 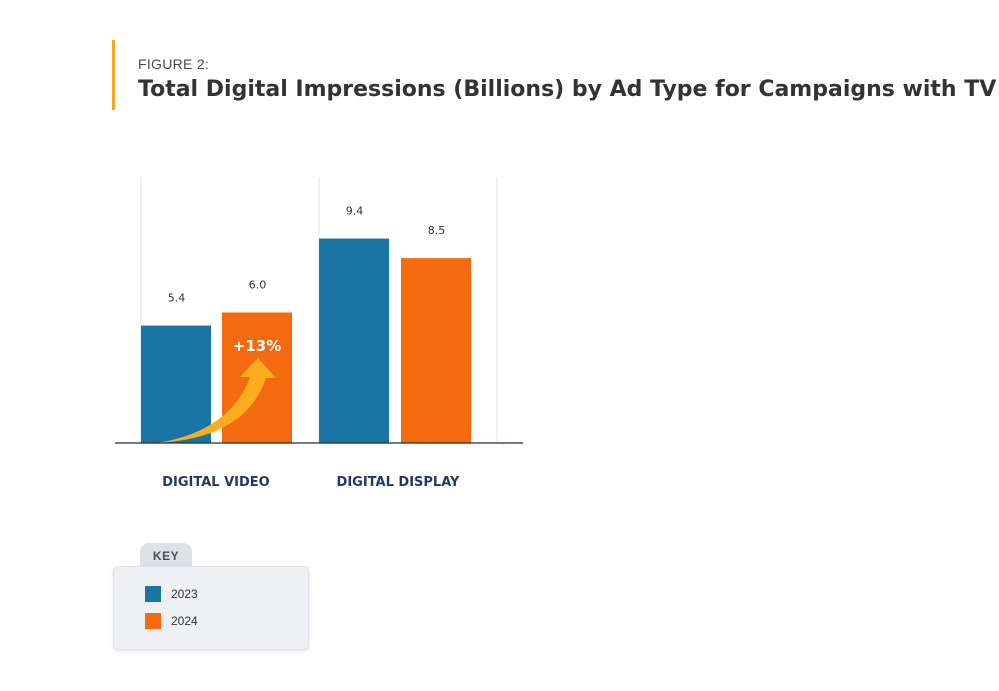 What do you see at coordinates (211, 608) in the screenshot?
I see `legend: 2023 2024` at bounding box center [211, 608].